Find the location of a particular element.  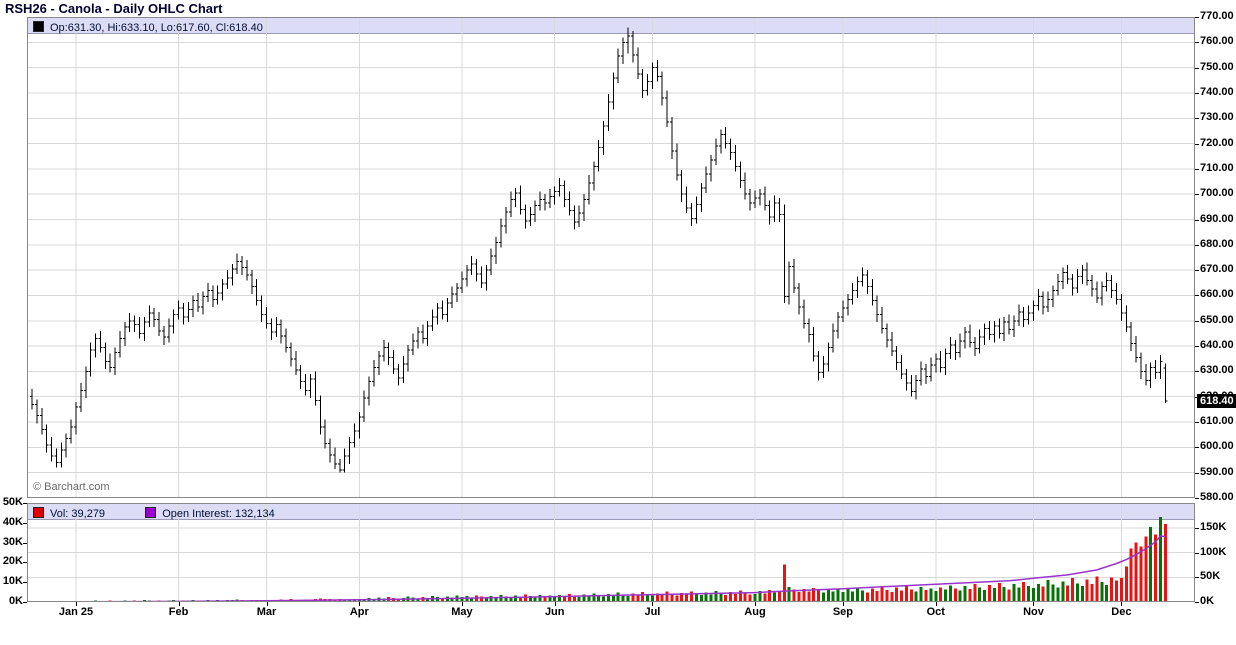

month-axis-label: Jun is located at coordinates (554, 612).